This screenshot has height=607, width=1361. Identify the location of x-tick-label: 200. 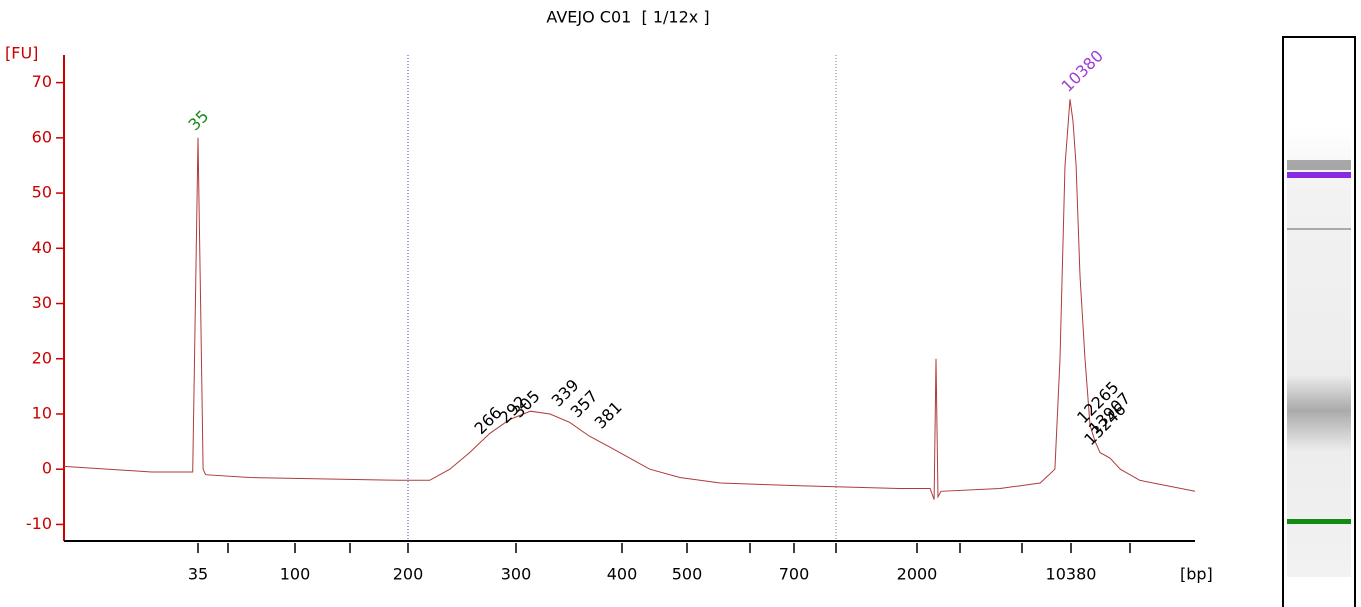
(408, 574).